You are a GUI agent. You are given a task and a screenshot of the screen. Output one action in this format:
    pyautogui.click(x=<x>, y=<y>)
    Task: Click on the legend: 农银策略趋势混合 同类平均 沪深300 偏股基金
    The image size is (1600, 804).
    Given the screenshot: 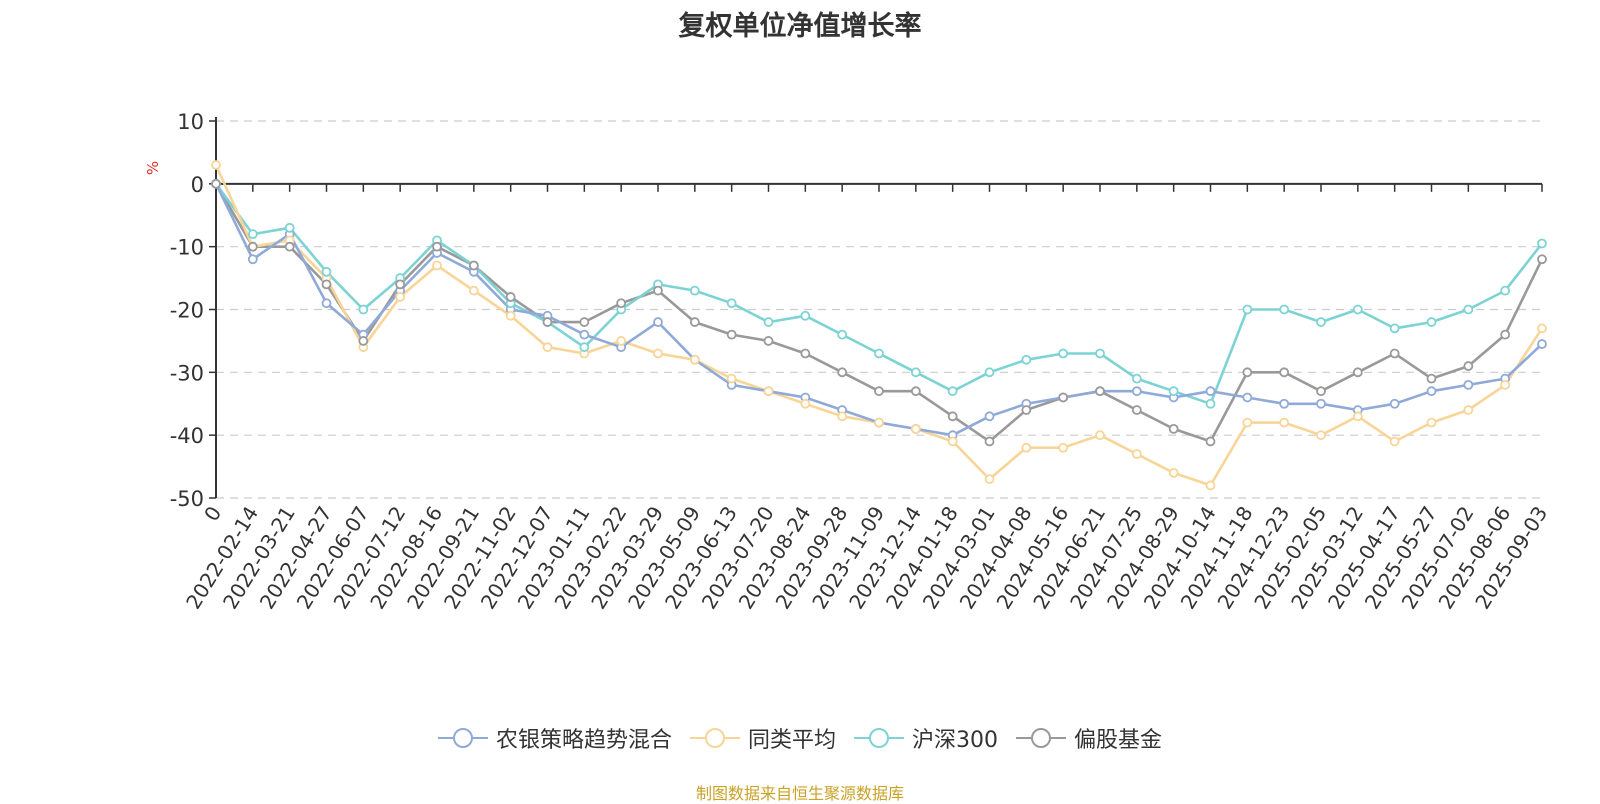 What is the action you would take?
    pyautogui.click(x=800, y=738)
    